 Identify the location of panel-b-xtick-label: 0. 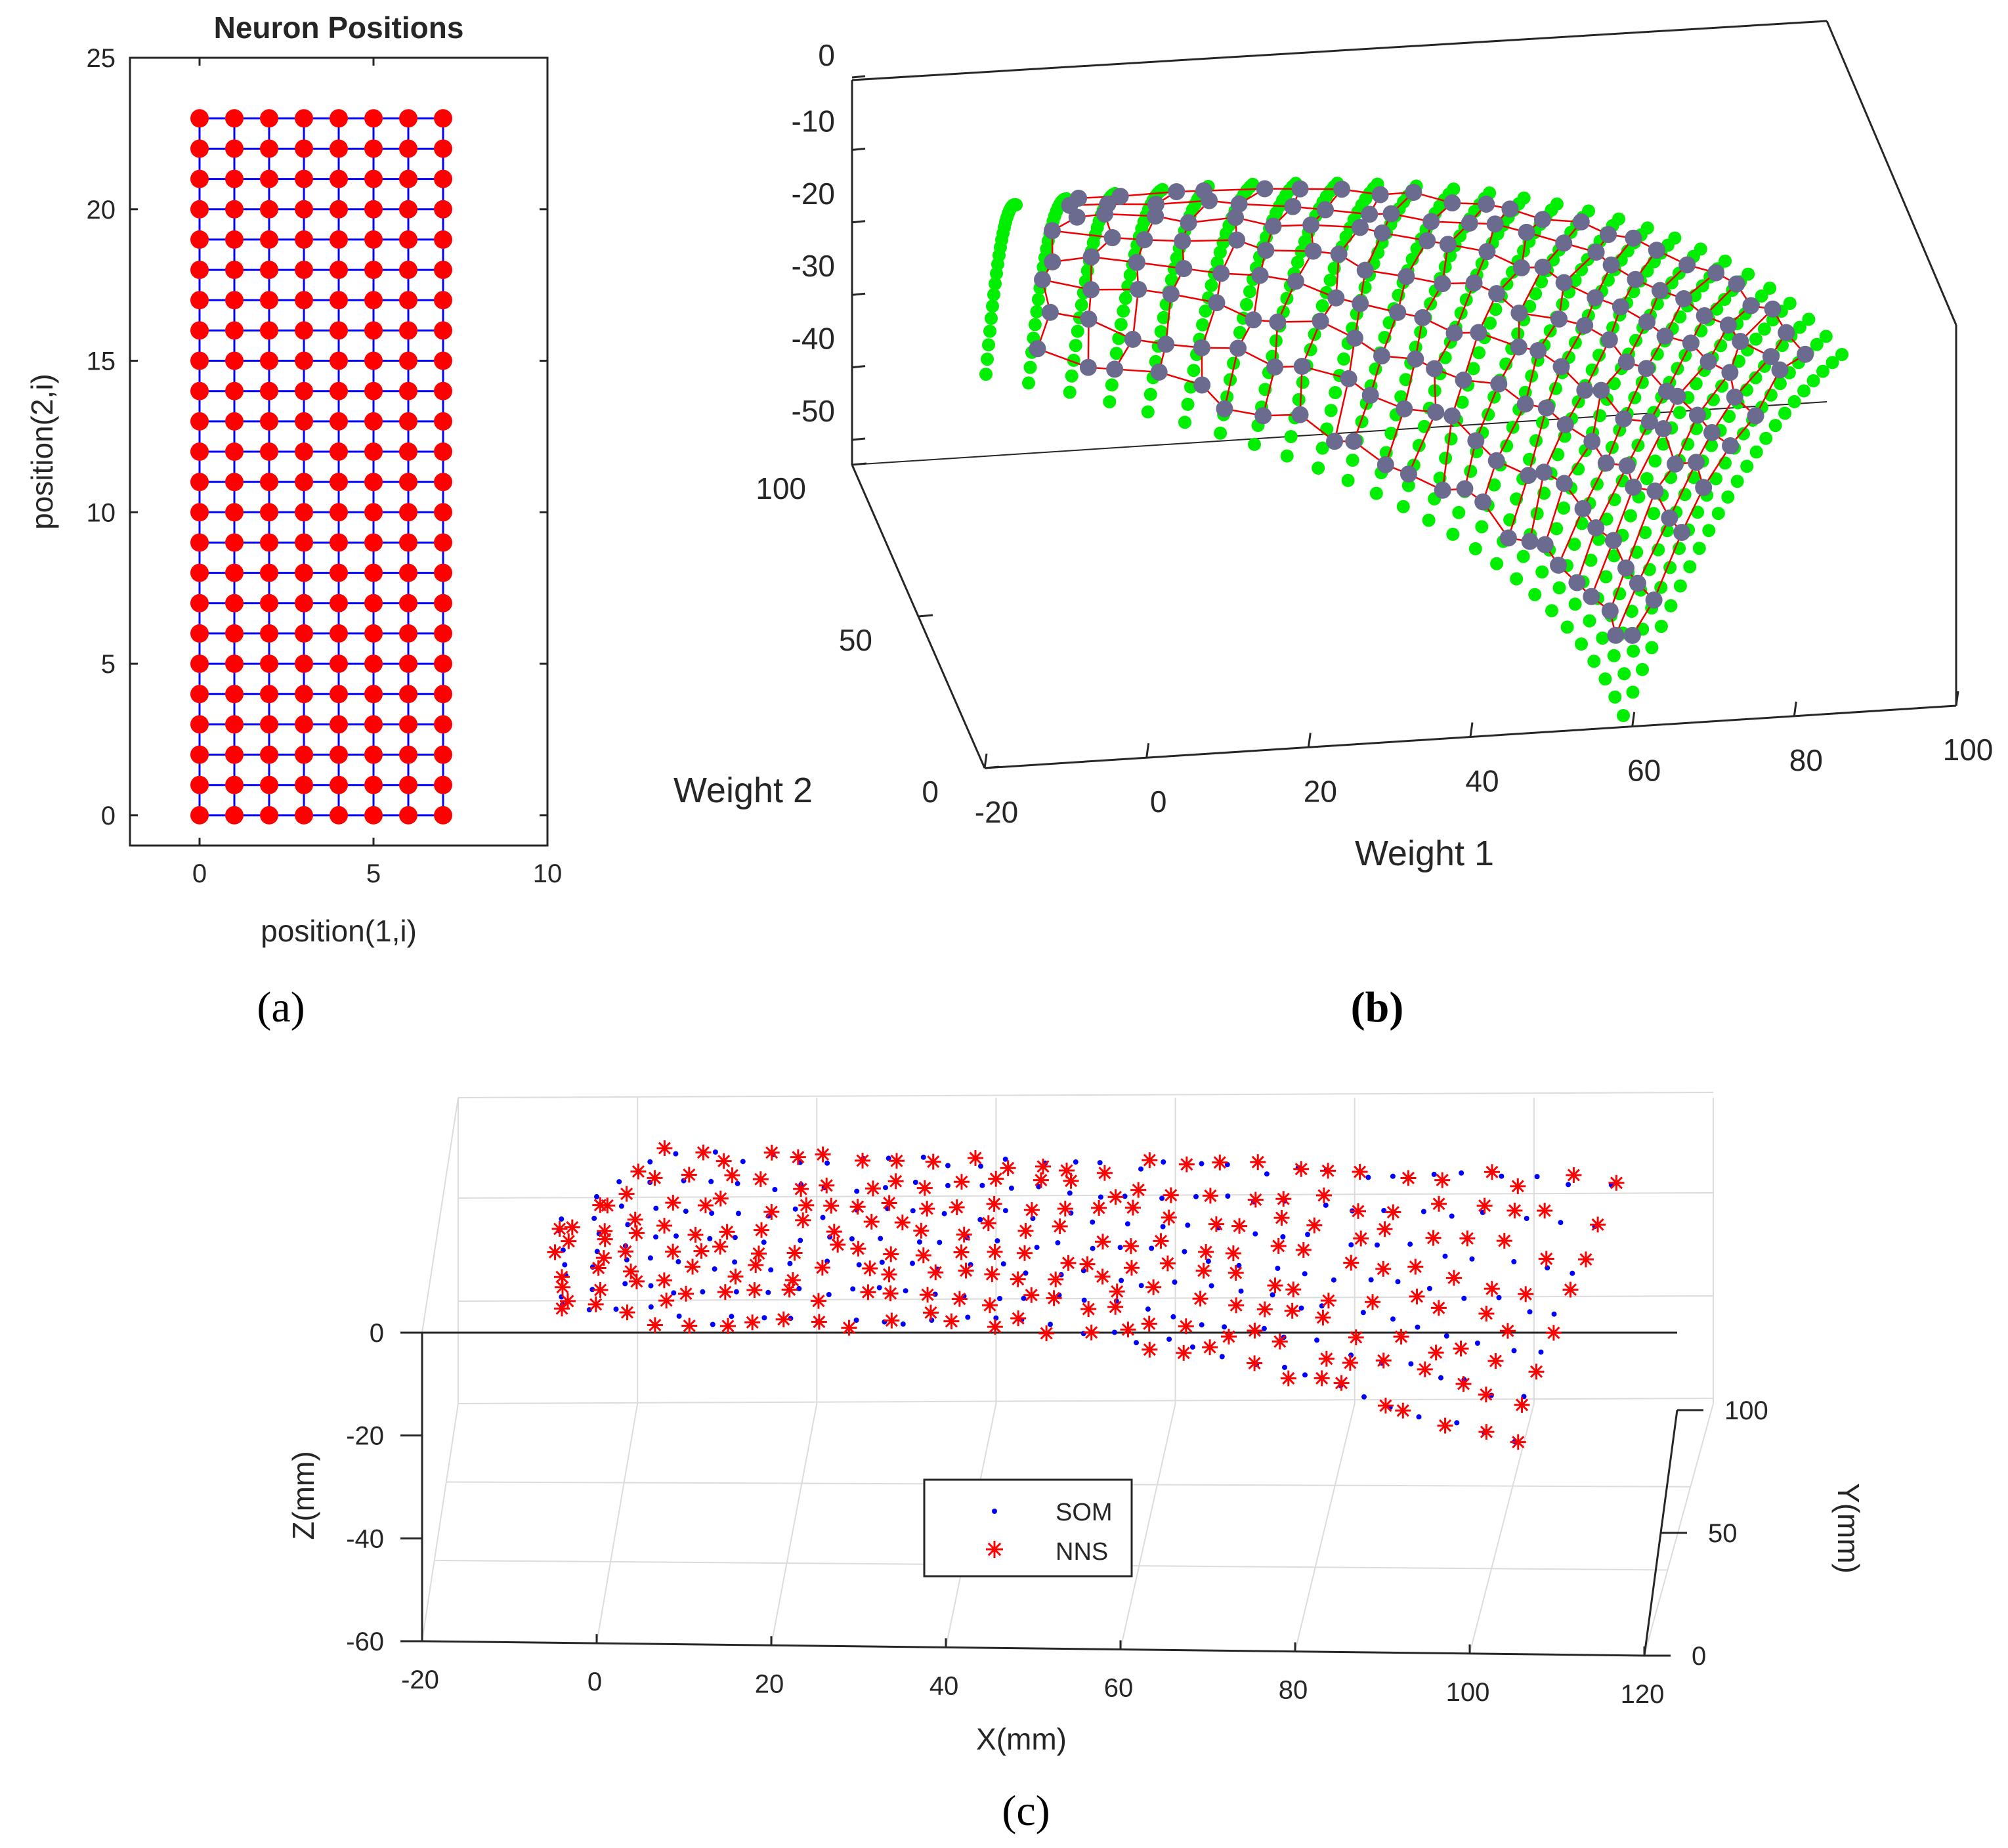
(1159, 802).